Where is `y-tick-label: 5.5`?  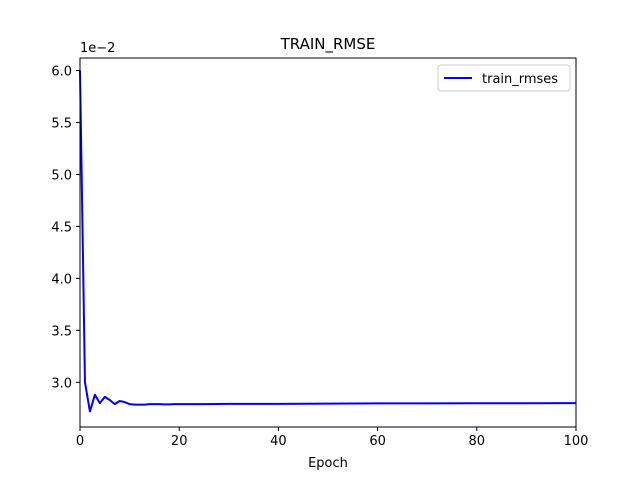
y-tick-label: 5.5 is located at coordinates (61, 123).